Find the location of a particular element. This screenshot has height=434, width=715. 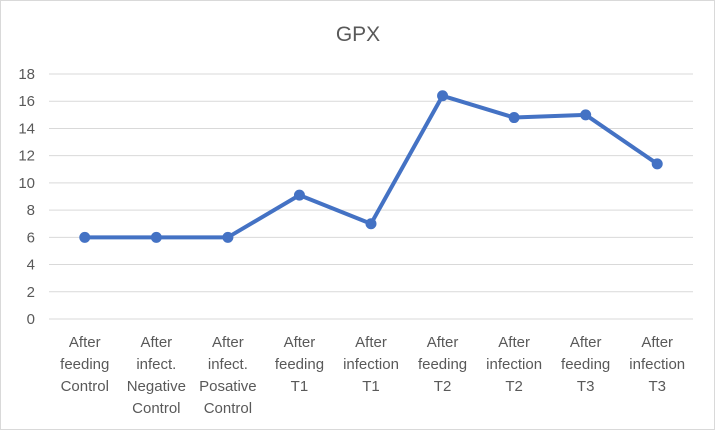

y-tick-label: 12 is located at coordinates (26, 156).